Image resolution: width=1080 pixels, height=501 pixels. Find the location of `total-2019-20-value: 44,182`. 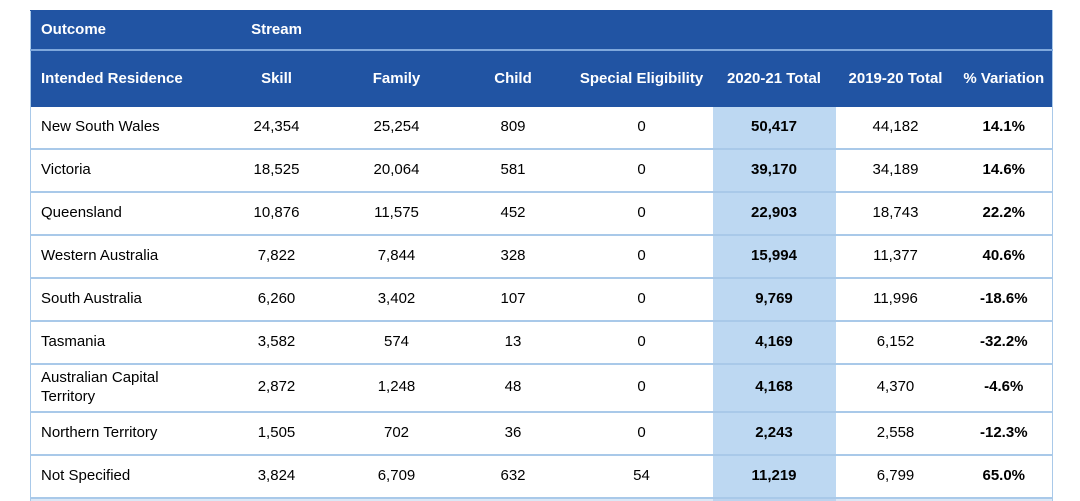

total-2019-20-value: 44,182 is located at coordinates (895, 128).